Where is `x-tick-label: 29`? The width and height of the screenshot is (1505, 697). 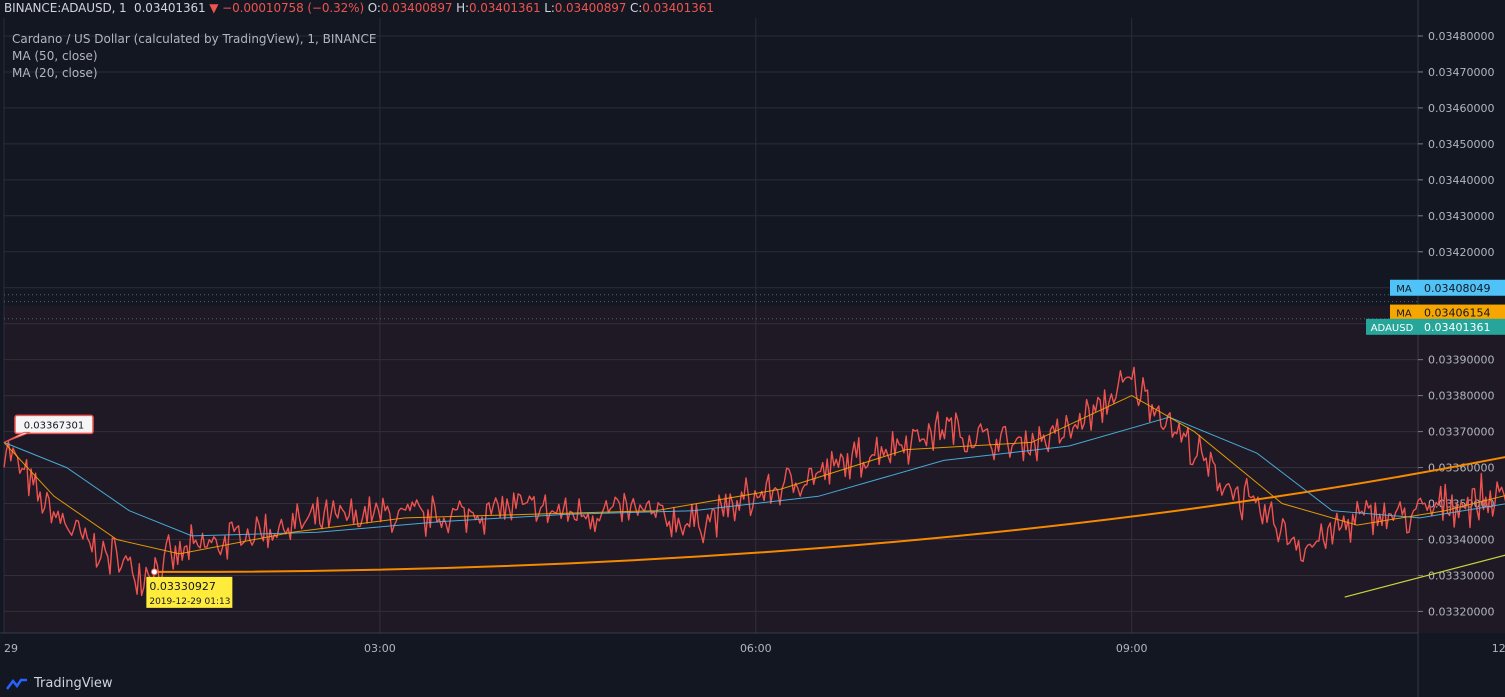 x-tick-label: 29 is located at coordinates (11, 648).